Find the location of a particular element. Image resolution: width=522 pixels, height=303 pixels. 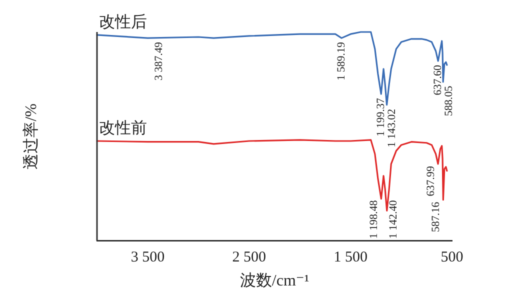

annotation: 587.16 is located at coordinates (436, 216).